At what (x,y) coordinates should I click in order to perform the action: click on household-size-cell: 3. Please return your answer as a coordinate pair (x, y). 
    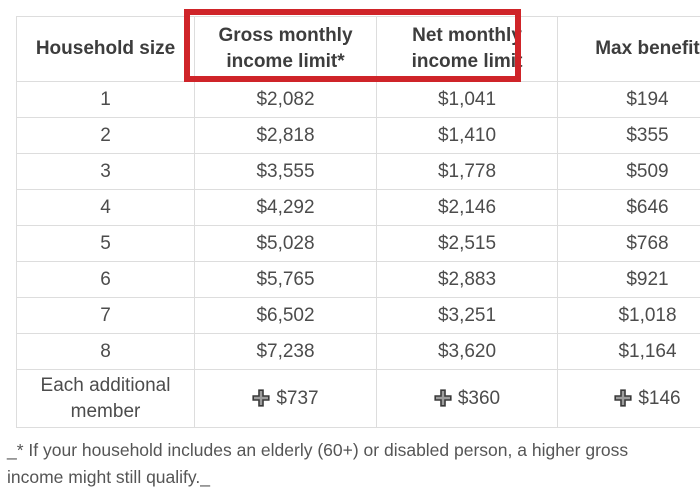
    Looking at the image, I should click on (105, 171).